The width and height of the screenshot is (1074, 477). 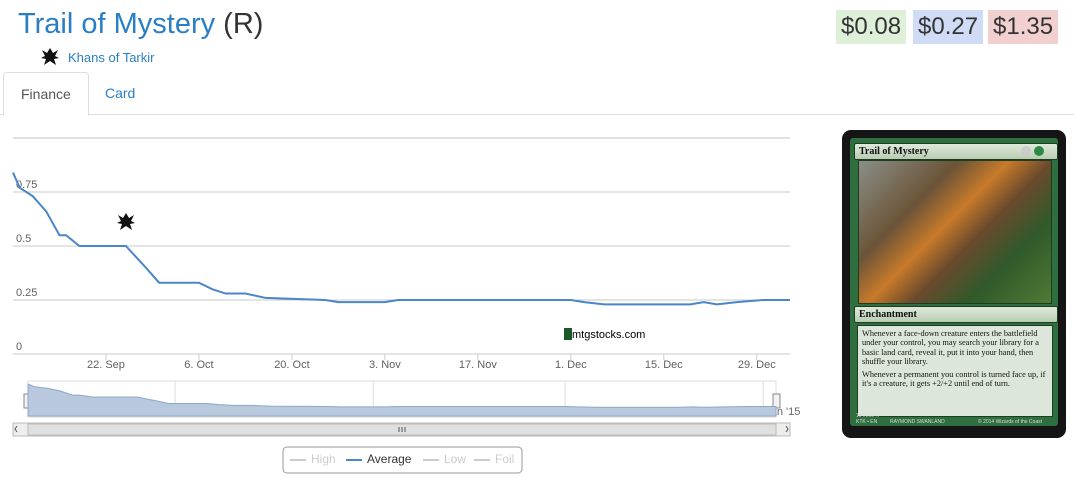 What do you see at coordinates (19, 347) in the screenshot?
I see `y-tick-label: 0` at bounding box center [19, 347].